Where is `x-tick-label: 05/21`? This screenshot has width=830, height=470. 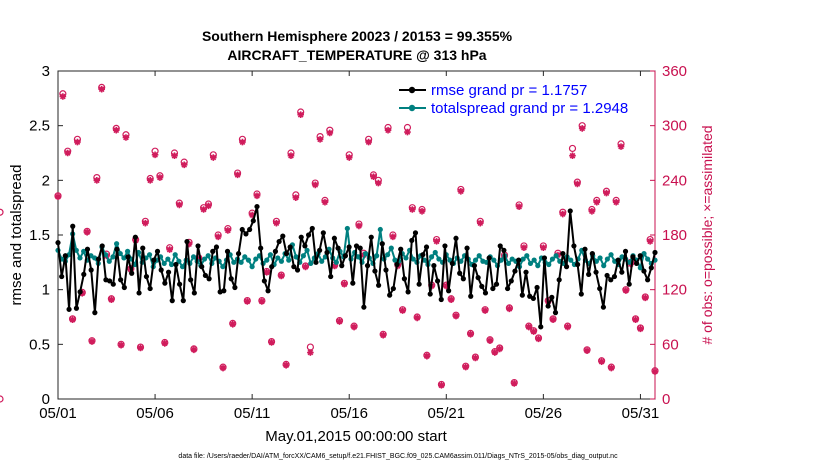
x-tick-label: 05/21 is located at coordinates (447, 413).